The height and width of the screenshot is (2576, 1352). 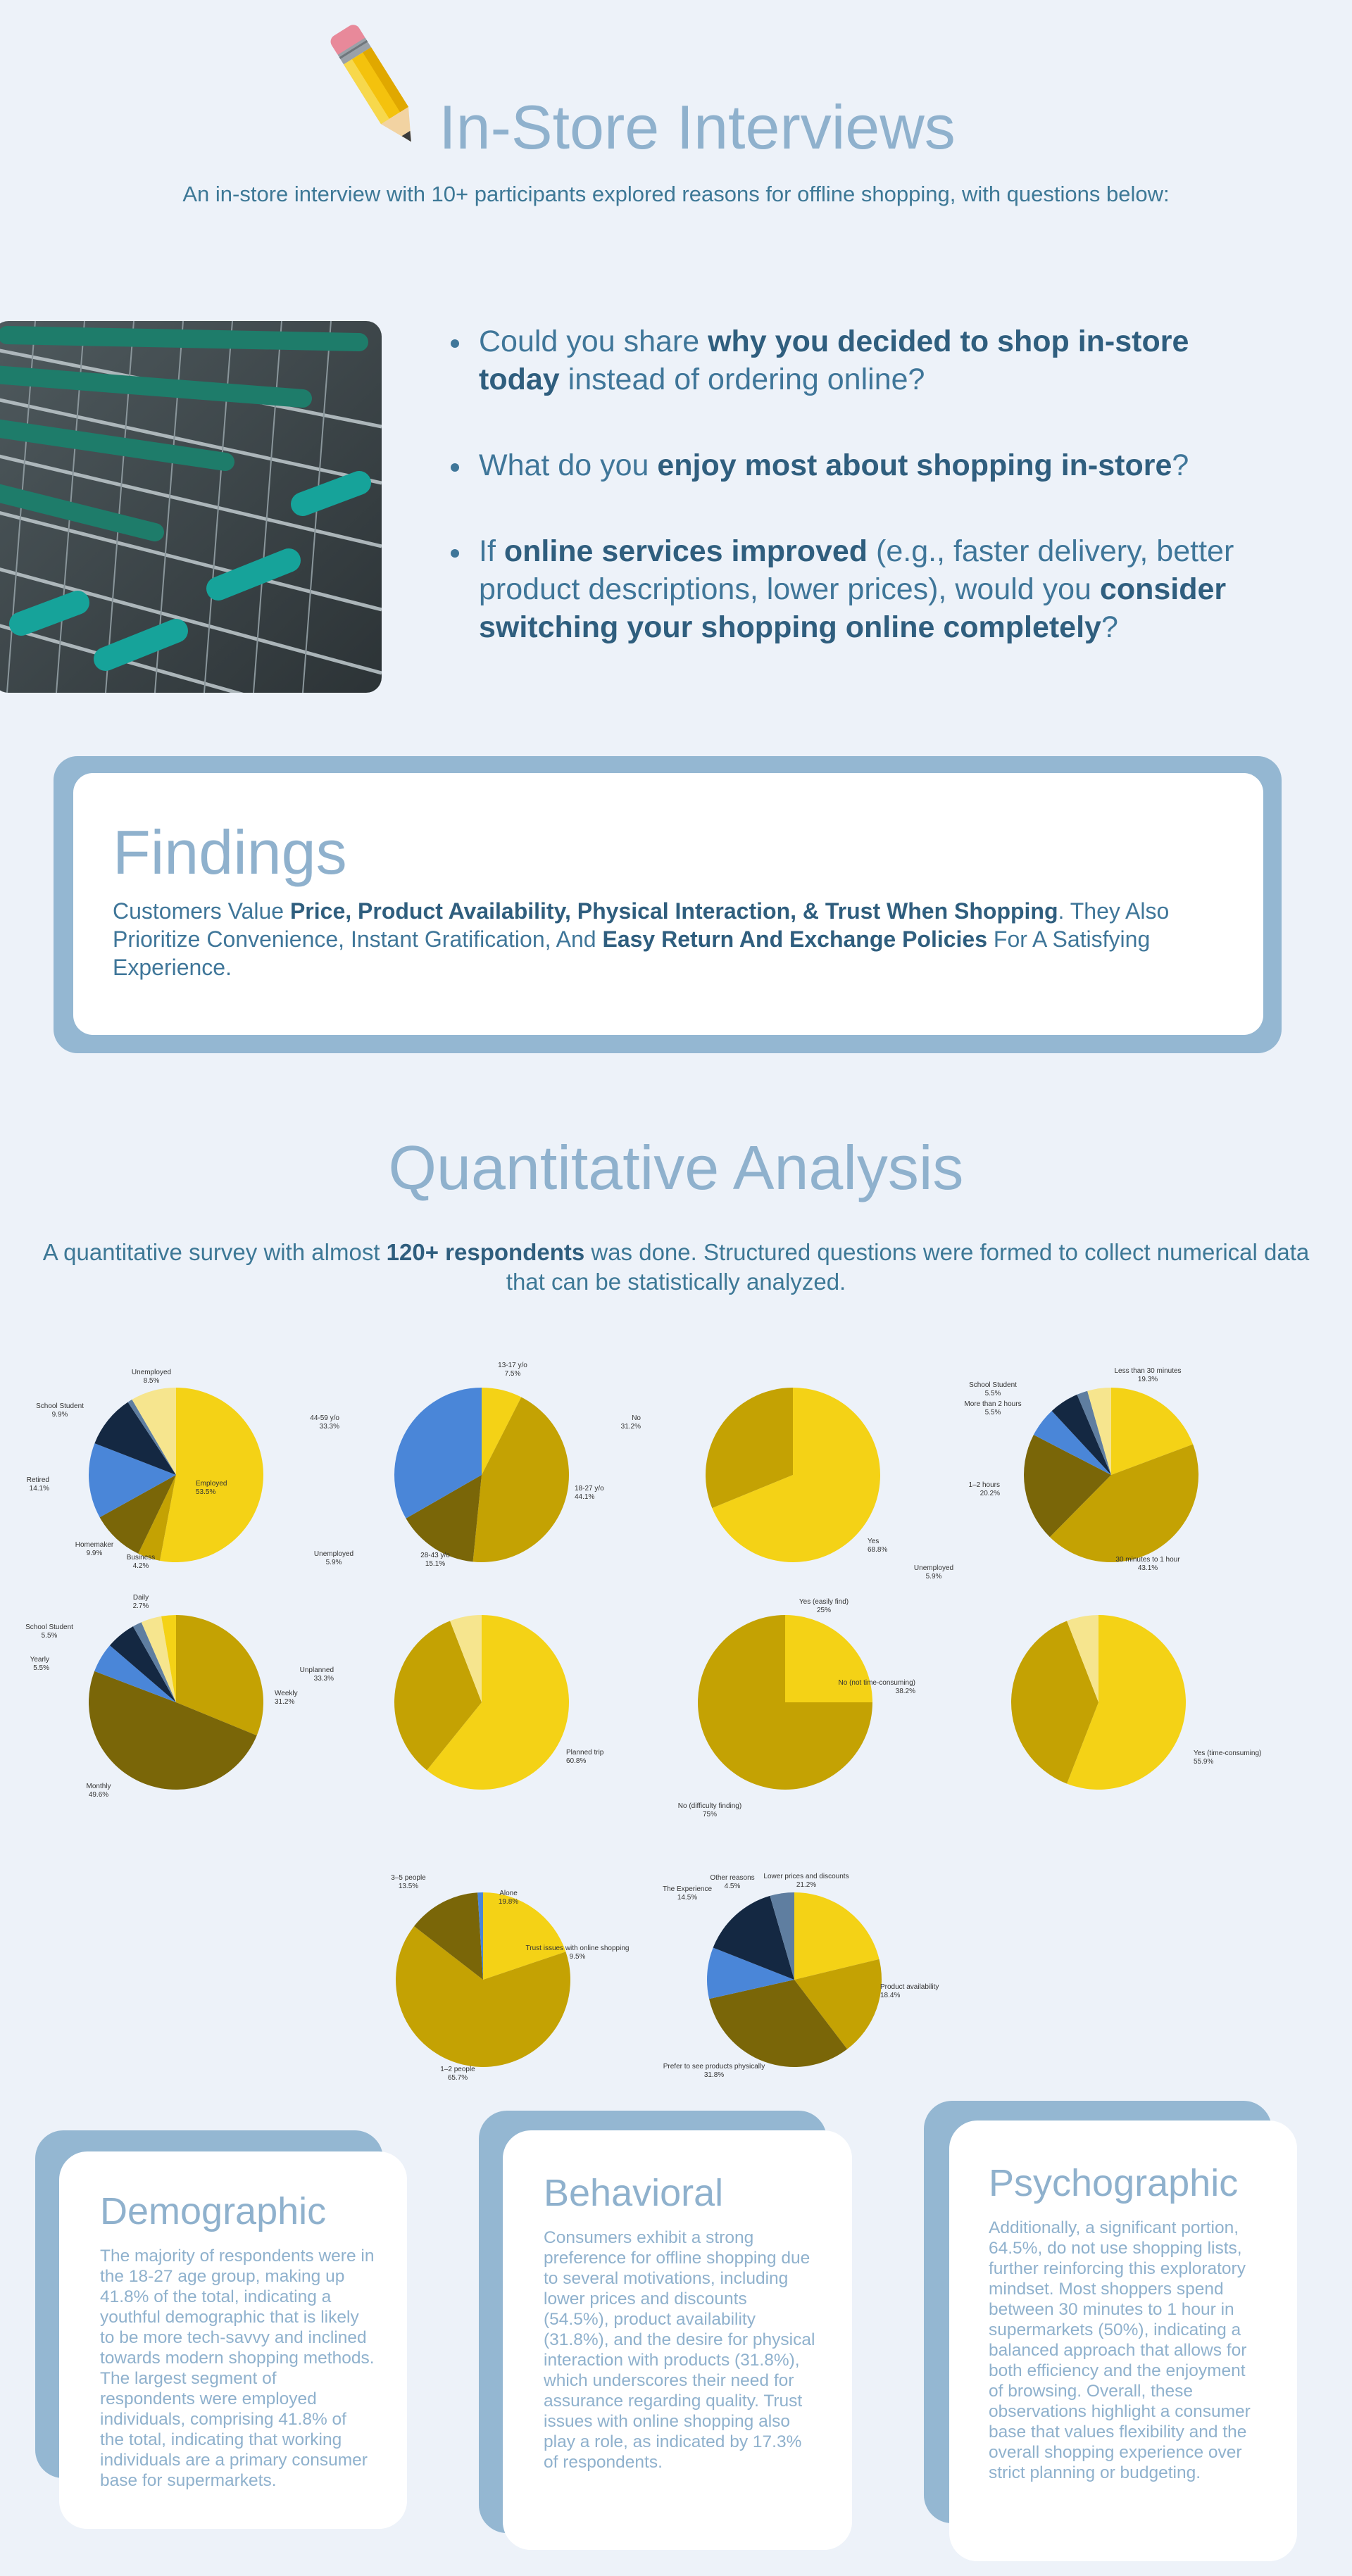 What do you see at coordinates (491, 551) in the screenshot?
I see `text-run: If` at bounding box center [491, 551].